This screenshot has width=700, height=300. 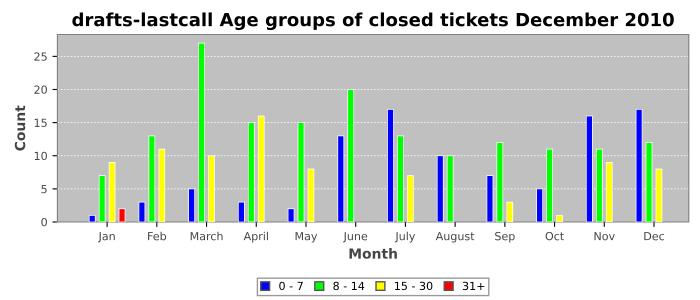 I want to click on y-tick-label: 10, so click(x=40, y=156).